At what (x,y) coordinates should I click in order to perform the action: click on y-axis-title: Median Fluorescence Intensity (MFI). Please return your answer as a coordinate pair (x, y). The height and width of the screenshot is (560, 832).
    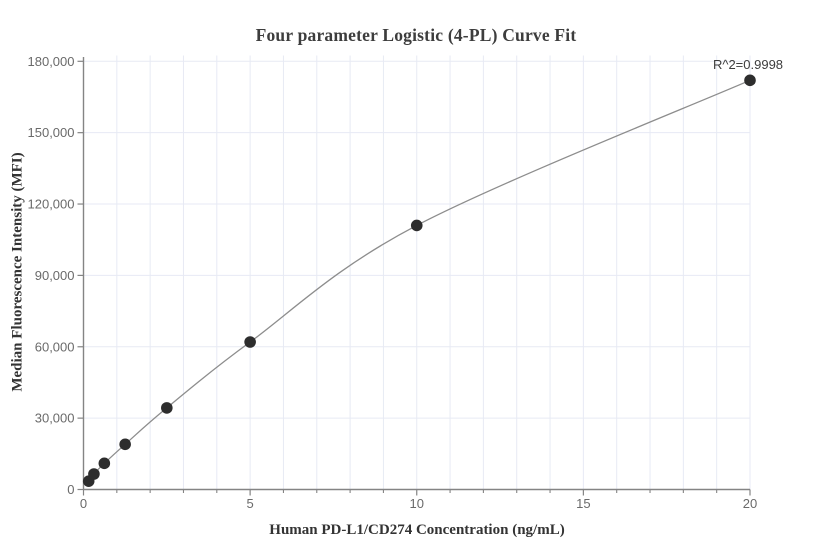
    Looking at the image, I should click on (17, 272).